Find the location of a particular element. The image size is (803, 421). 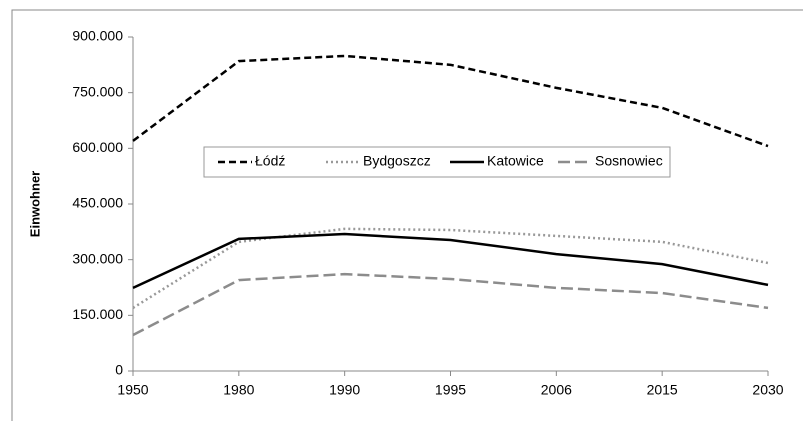

x-tick-label: 2006 is located at coordinates (556, 390).